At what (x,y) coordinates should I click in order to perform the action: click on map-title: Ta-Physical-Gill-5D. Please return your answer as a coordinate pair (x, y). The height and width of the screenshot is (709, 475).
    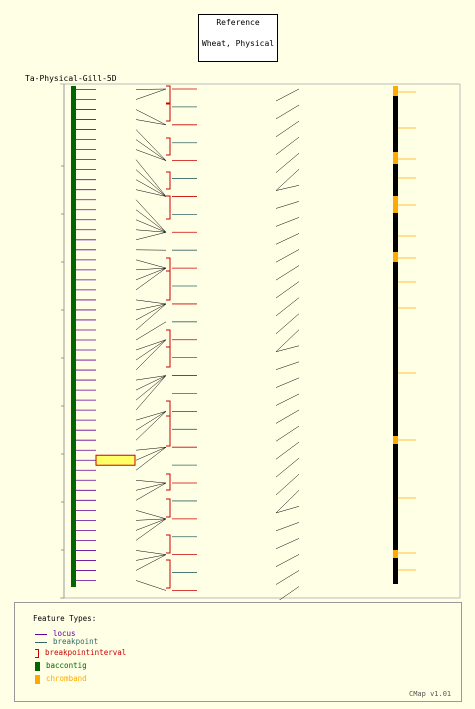
    Looking at the image, I should click on (71, 78).